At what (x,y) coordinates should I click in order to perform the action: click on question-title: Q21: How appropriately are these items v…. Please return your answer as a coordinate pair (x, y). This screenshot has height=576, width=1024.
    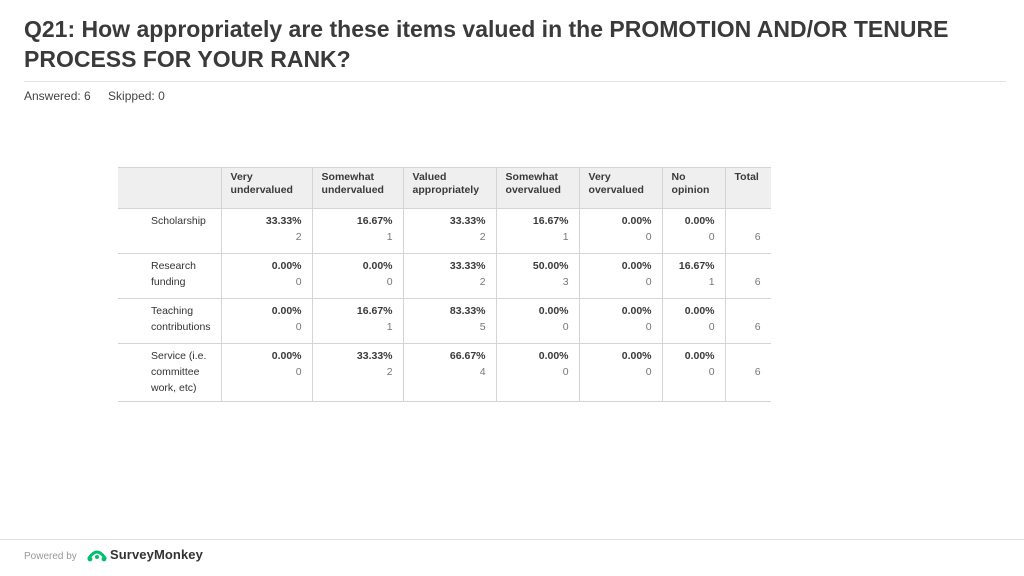
    Looking at the image, I should click on (486, 44).